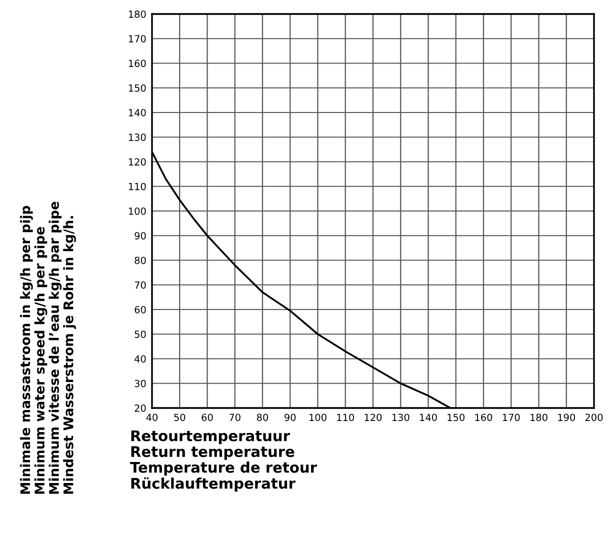 The height and width of the screenshot is (559, 607). I want to click on y-tick-label: 40, so click(140, 359).